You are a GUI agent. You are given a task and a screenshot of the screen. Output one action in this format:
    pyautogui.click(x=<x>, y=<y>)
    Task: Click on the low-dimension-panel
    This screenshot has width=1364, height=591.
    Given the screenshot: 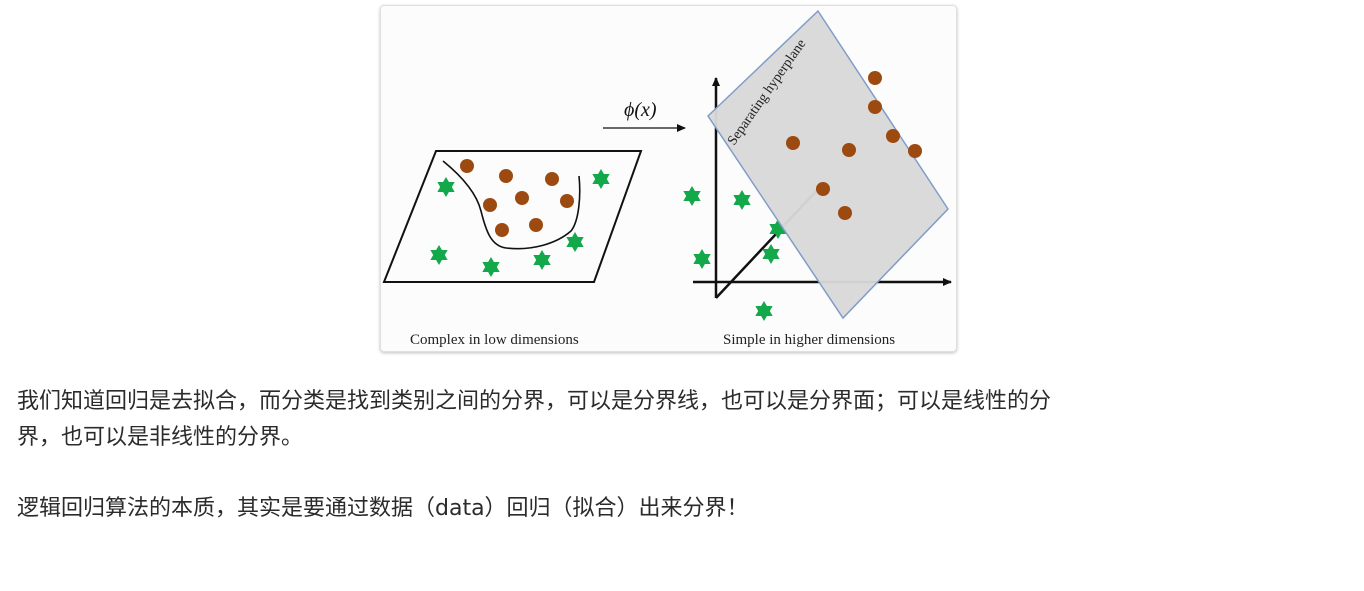 What is the action you would take?
    pyautogui.click(x=512, y=216)
    